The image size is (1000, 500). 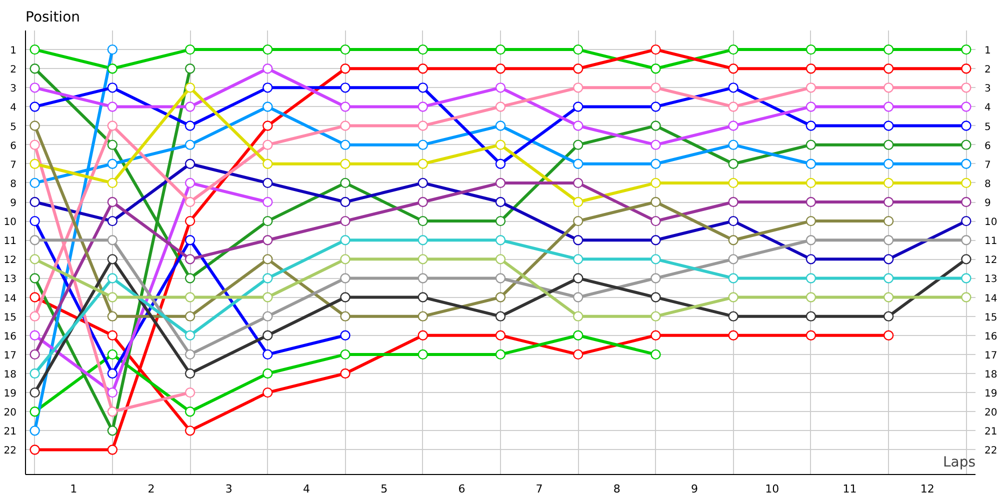 What do you see at coordinates (13, 108) in the screenshot?
I see `y-tick-label: 4` at bounding box center [13, 108].